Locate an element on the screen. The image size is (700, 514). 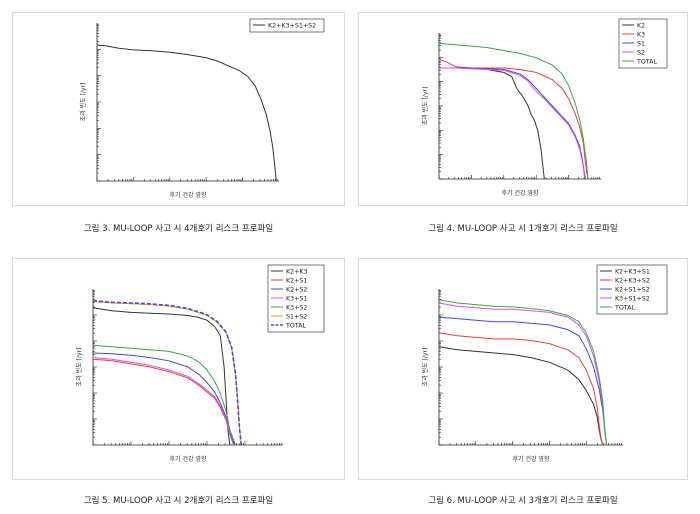
series-line-k2-k3 is located at coordinates (161, 376).